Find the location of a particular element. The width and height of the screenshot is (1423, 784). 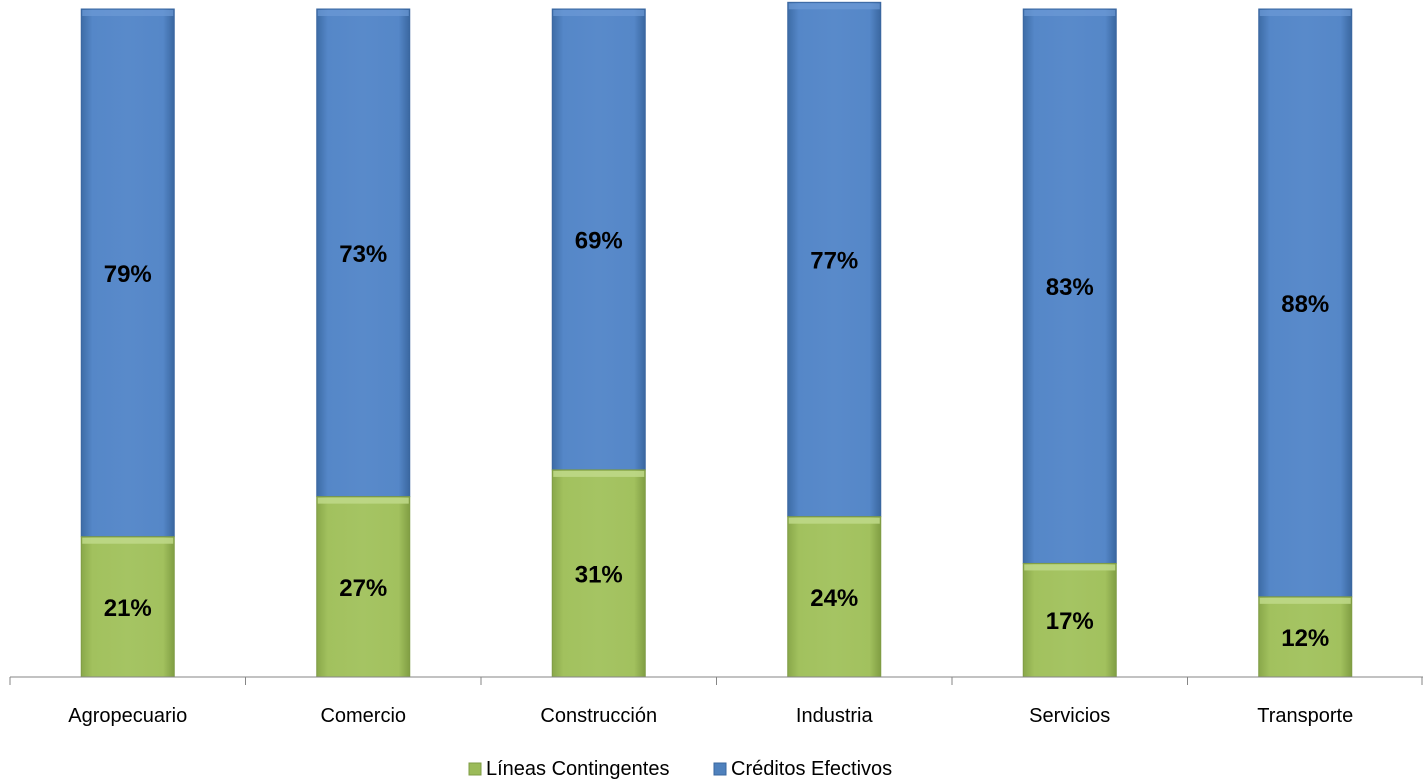

data-label-creditos-efectivos-industria: 77% is located at coordinates (834, 261).